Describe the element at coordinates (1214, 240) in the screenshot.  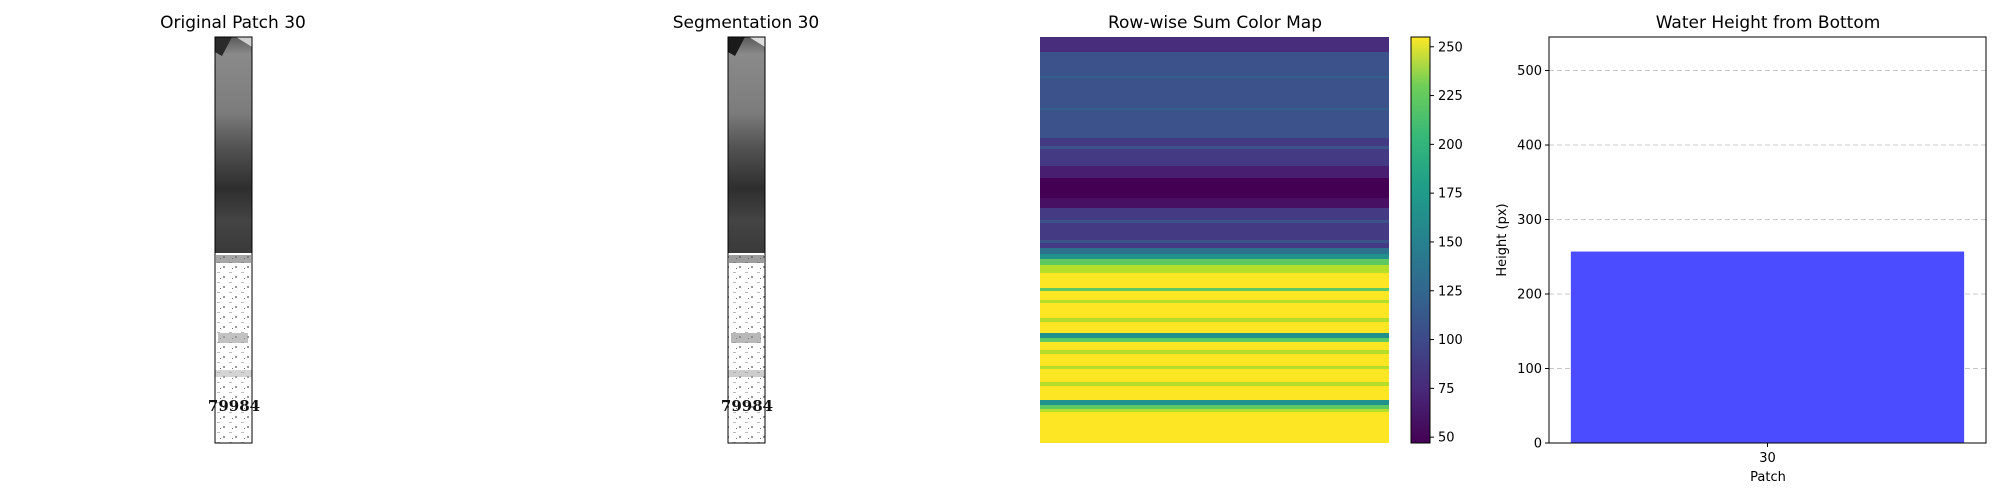
I see `colormap-image` at that location.